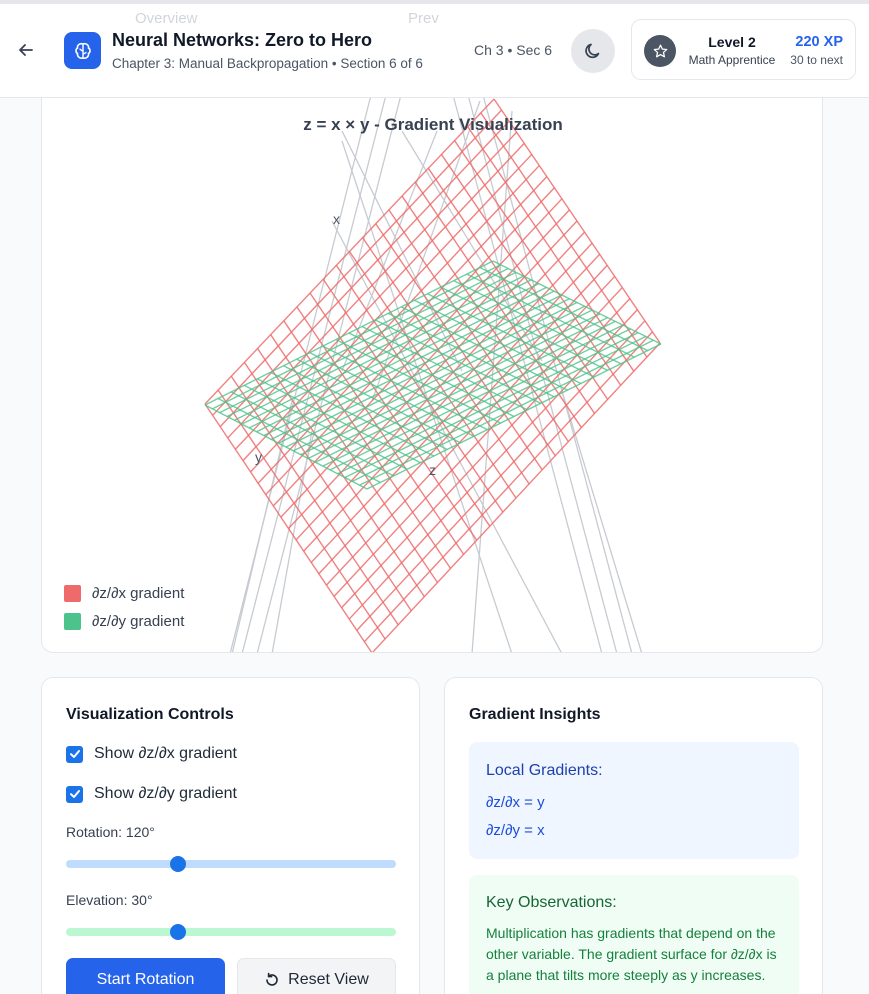 This screenshot has height=994, width=869. I want to click on dy-gradient-surface, so click(433, 375).